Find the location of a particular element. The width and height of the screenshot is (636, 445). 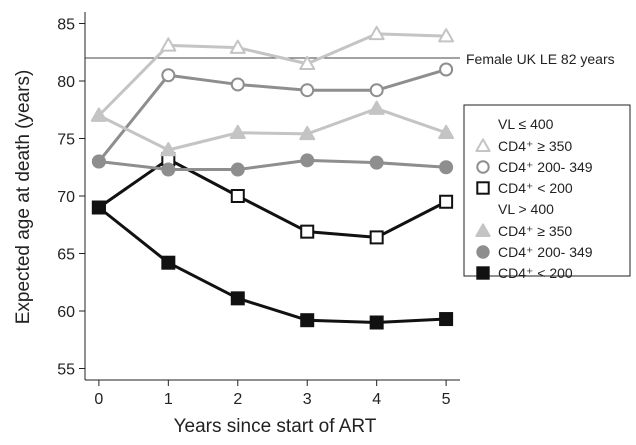

y-tick-label: 80 is located at coordinates (66, 82).